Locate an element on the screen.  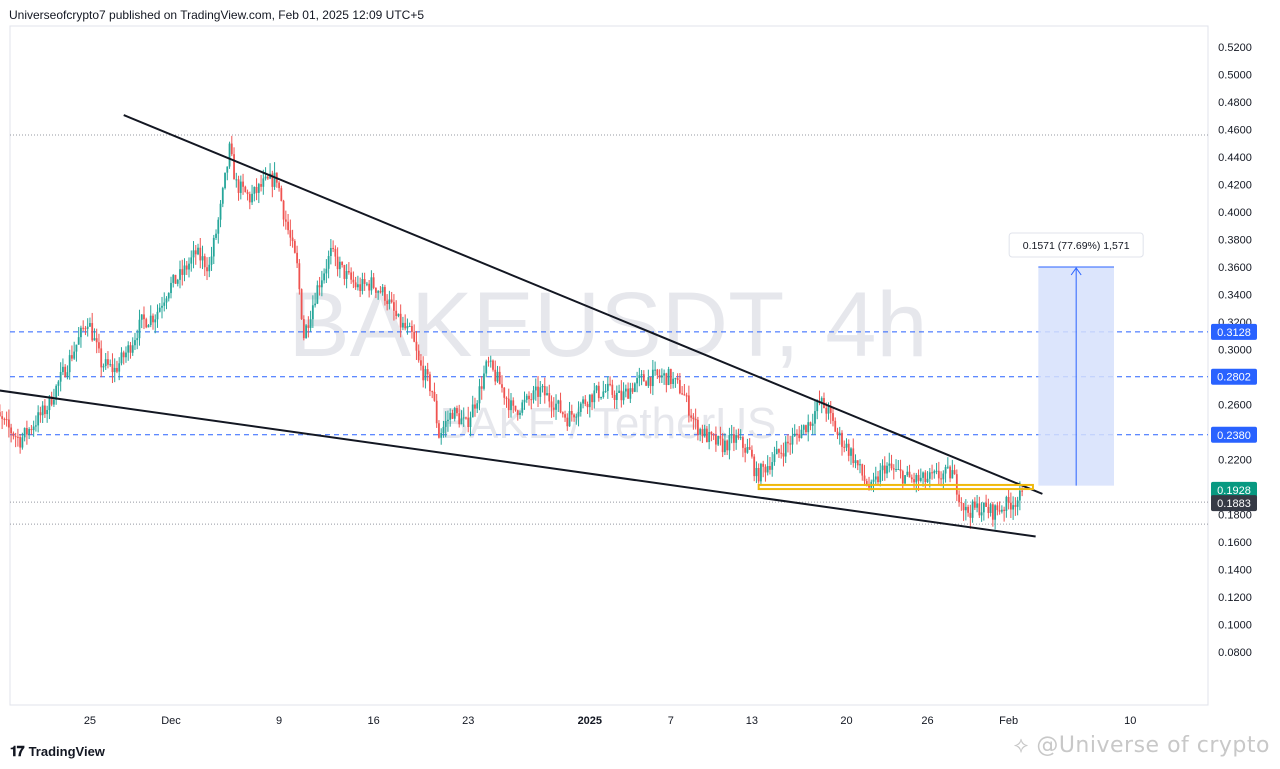
price-tick-label: 0.3400 is located at coordinates (1235, 296).